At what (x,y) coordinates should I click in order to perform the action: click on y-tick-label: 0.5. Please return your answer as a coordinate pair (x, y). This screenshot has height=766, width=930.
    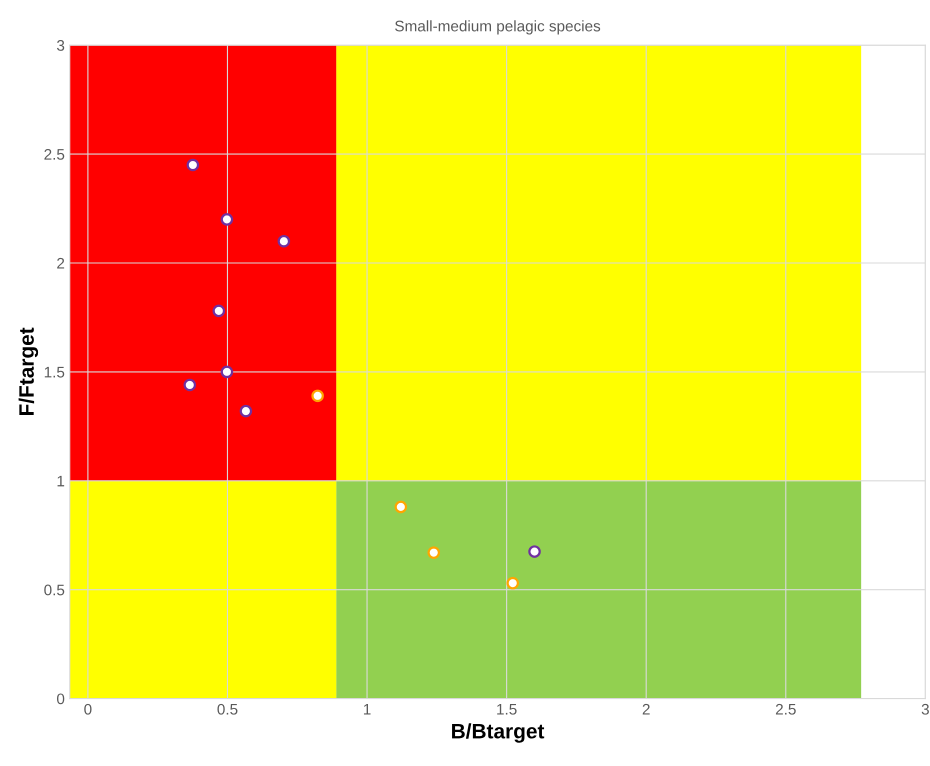
    Looking at the image, I should click on (54, 590).